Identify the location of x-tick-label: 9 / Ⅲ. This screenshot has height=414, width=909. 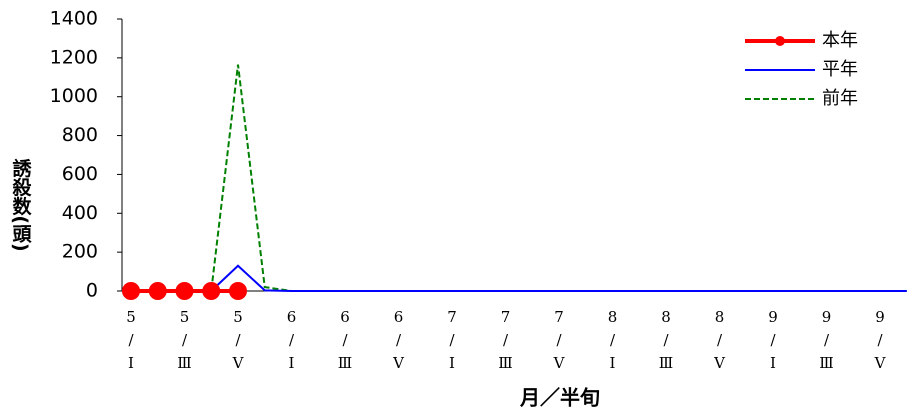
(826, 340).